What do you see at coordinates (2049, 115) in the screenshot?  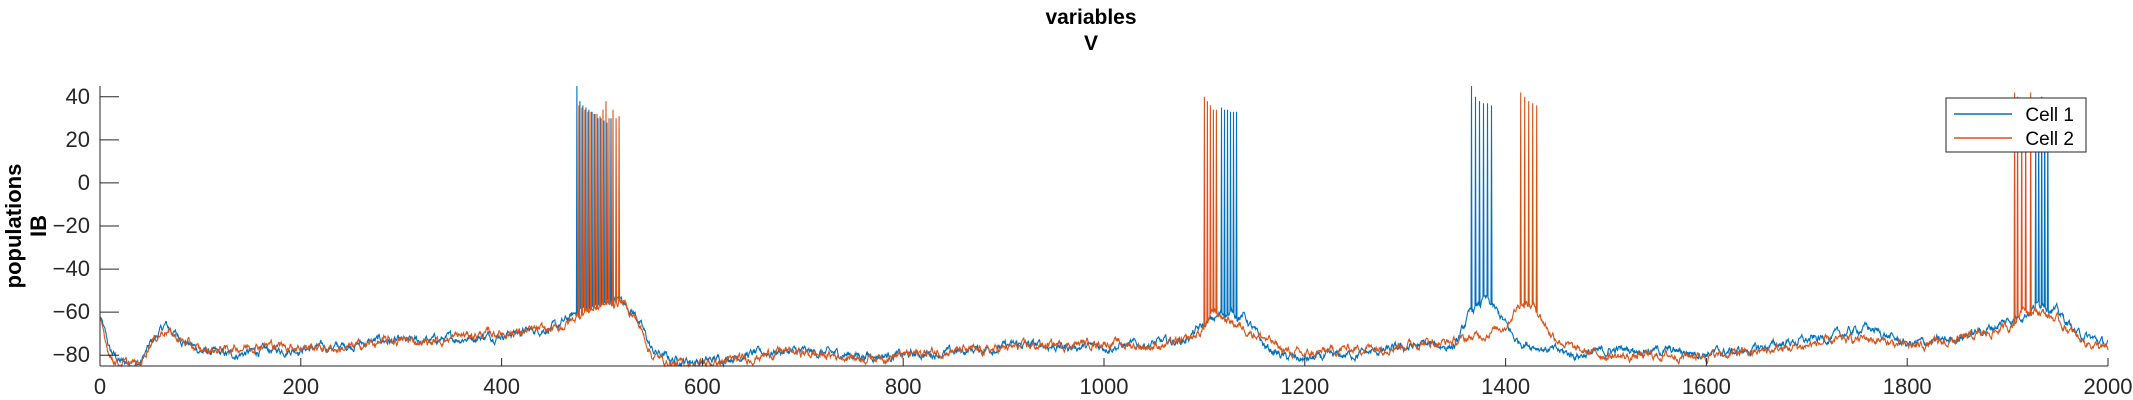 I see `legend-label-cell-1: Cell 1` at bounding box center [2049, 115].